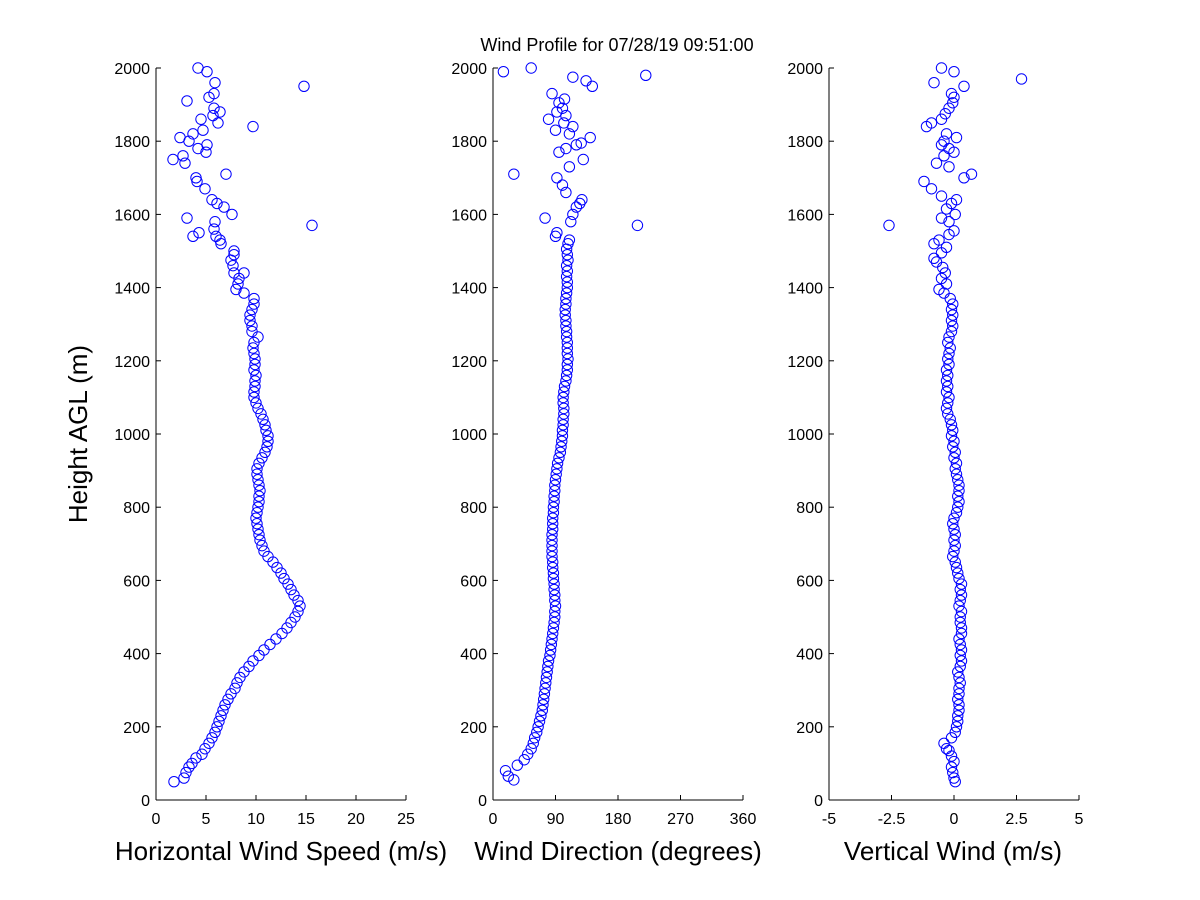 The image size is (1200, 900). What do you see at coordinates (805, 435) in the screenshot?
I see `vertical-wind-y-tick-label: 1000` at bounding box center [805, 435].